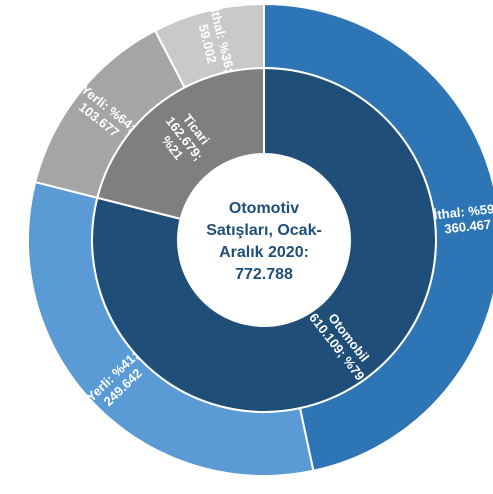 This screenshot has height=494, width=493. What do you see at coordinates (264, 230) in the screenshot?
I see `center-title-line: Satışları, Ocak-` at bounding box center [264, 230].